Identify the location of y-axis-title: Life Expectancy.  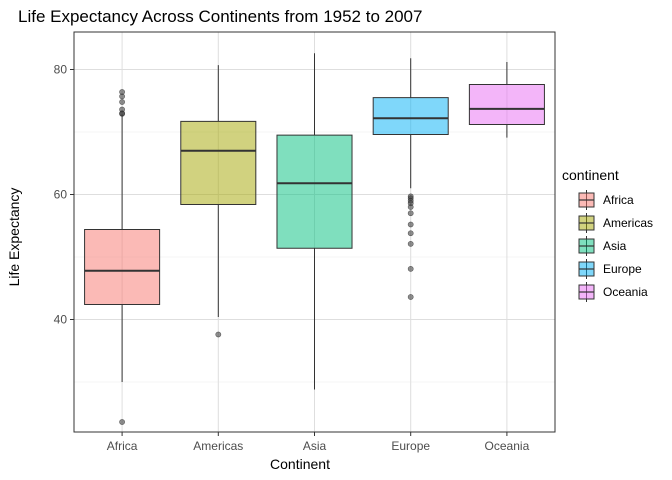
(14, 237).